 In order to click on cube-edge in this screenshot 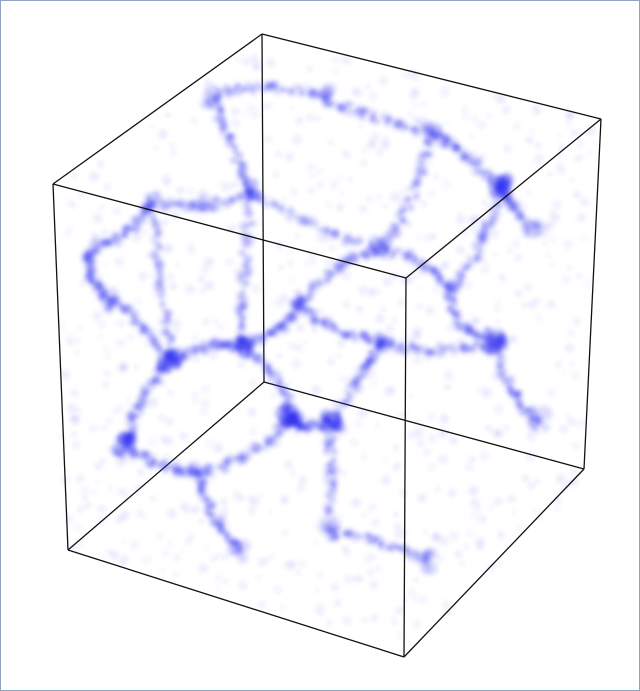, I will do `click(236, 603)`.